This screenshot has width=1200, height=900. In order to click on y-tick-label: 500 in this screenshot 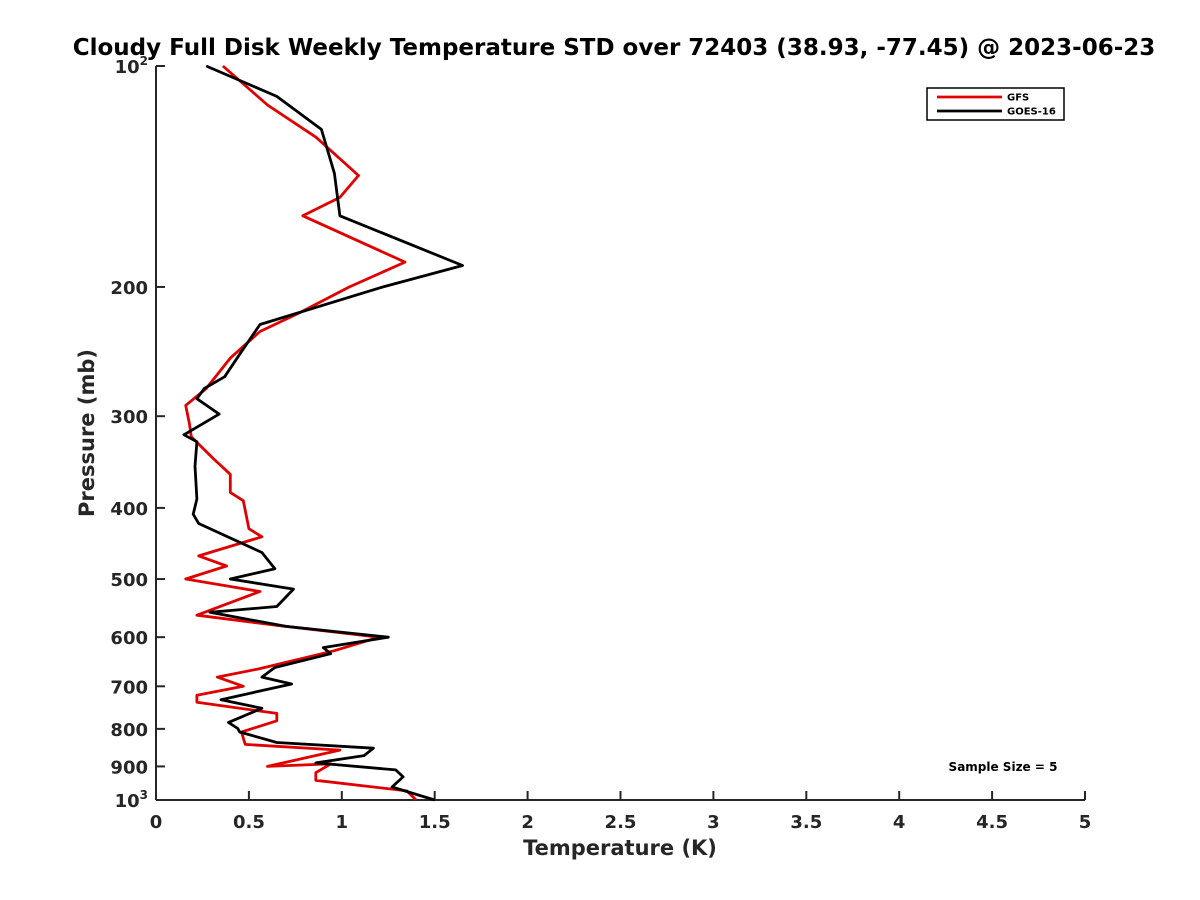, I will do `click(129, 580)`.